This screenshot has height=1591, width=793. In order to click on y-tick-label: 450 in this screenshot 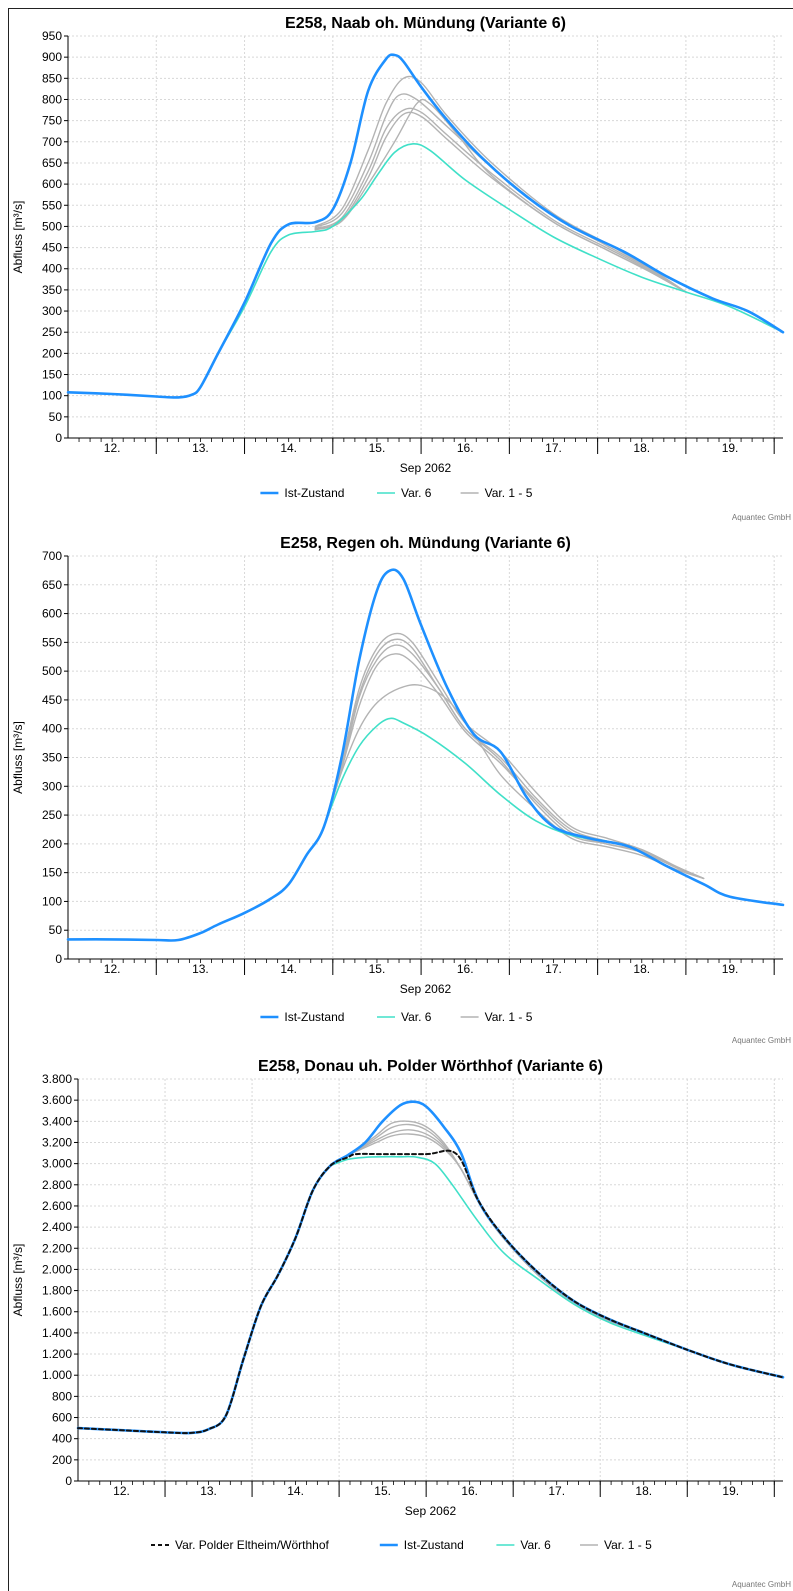, I will do `click(52, 700)`.